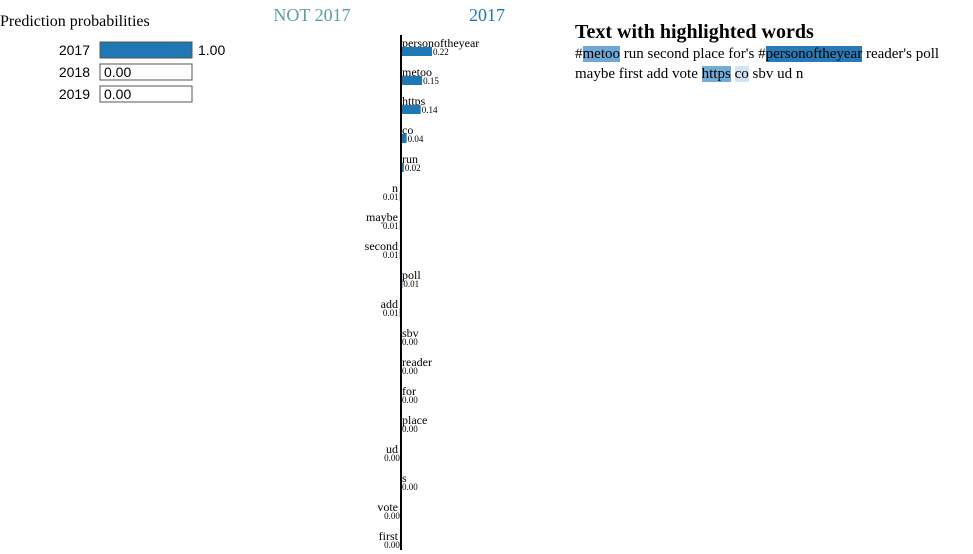 This screenshot has height=554, width=973. What do you see at coordinates (716, 74) in the screenshot?
I see `highlighted-word: https` at bounding box center [716, 74].